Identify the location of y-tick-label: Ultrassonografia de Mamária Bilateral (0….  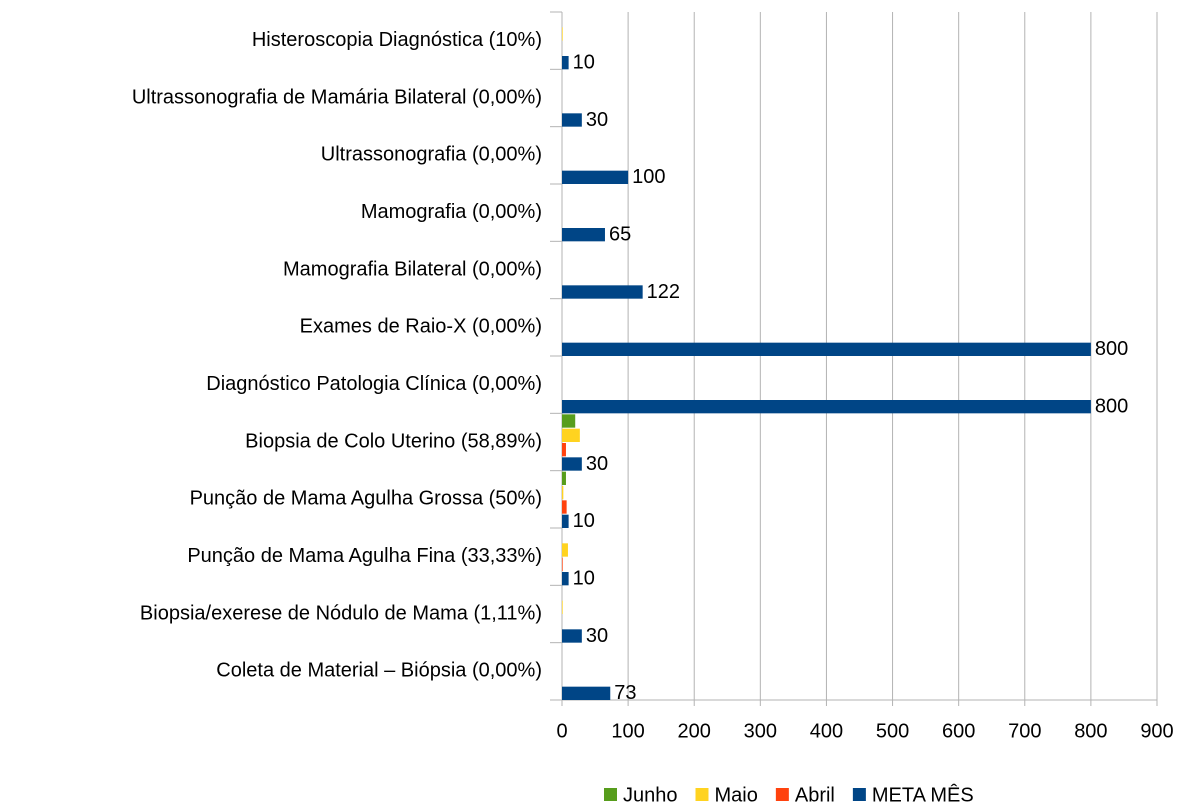
(337, 97).